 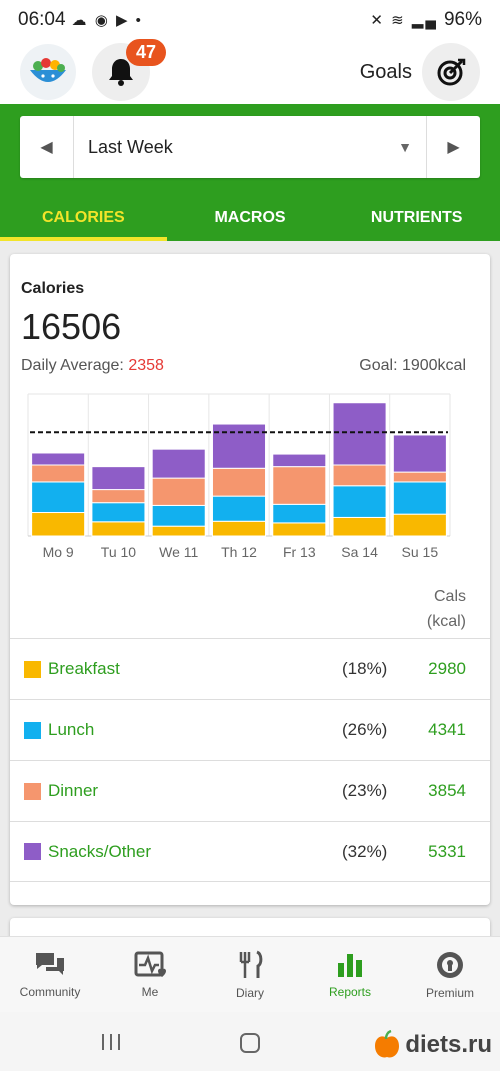 What do you see at coordinates (447, 668) in the screenshot?
I see `meal-calories: 2980` at bounding box center [447, 668].